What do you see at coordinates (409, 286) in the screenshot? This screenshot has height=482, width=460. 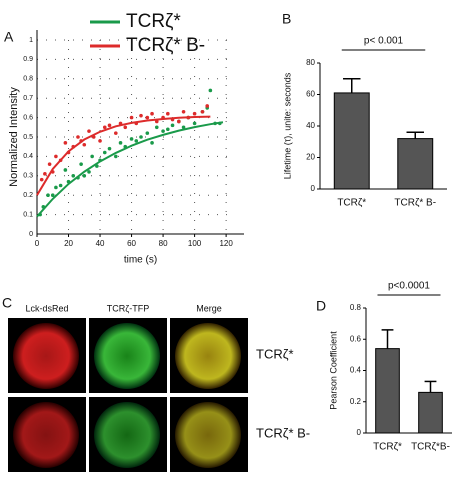 I see `annotation: p<0.0001` at bounding box center [409, 286].